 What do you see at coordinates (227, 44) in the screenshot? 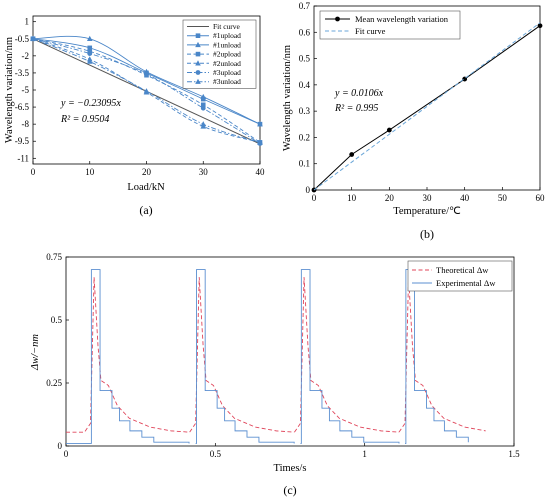
I see `panel-a-legend-label: #1unload` at bounding box center [227, 44].